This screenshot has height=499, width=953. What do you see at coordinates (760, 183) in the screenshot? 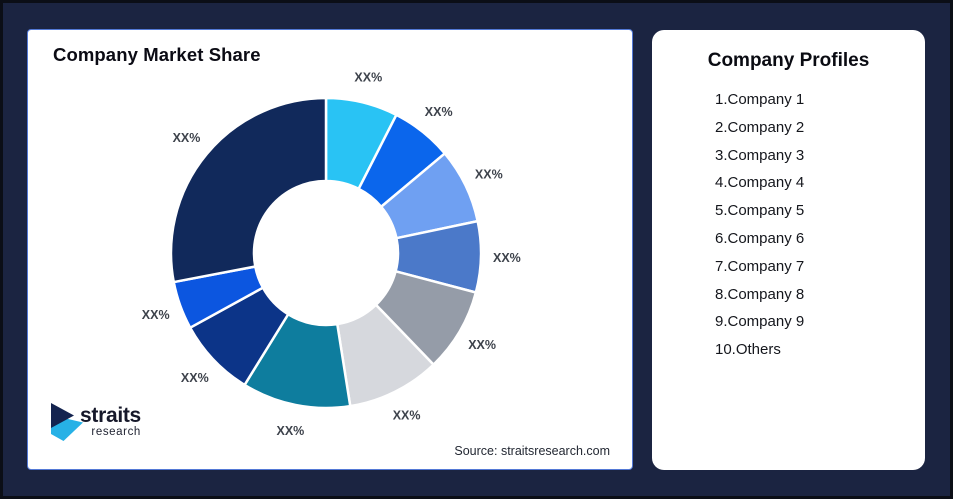
I see `company-profile-item: 4.Company 4` at bounding box center [760, 183].